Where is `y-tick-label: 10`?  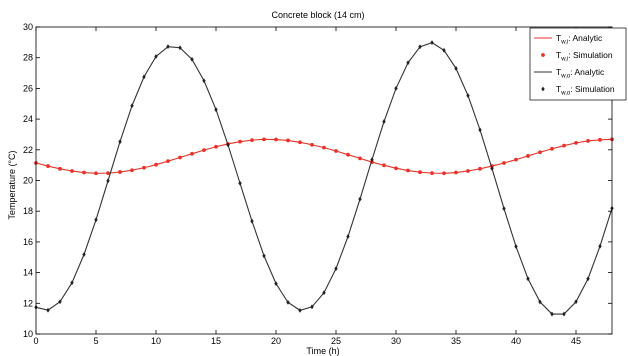 y-tick-label: 10 is located at coordinates (28, 334).